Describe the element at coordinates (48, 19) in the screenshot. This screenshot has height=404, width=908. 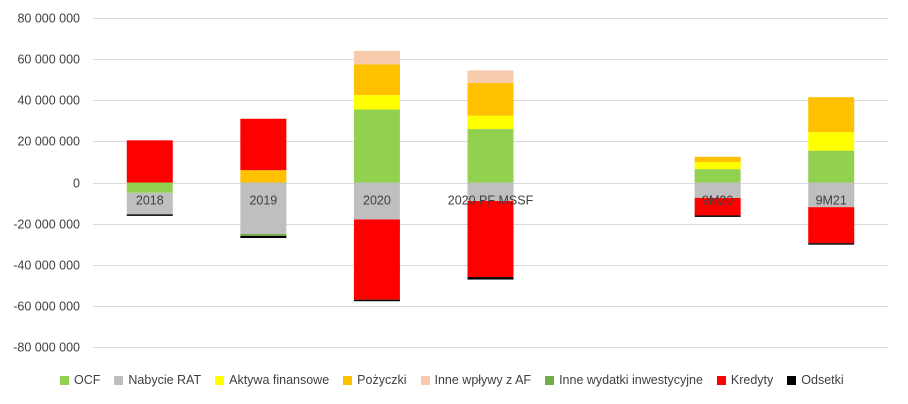
I see `y-tick-label: 80 000 000` at that location.